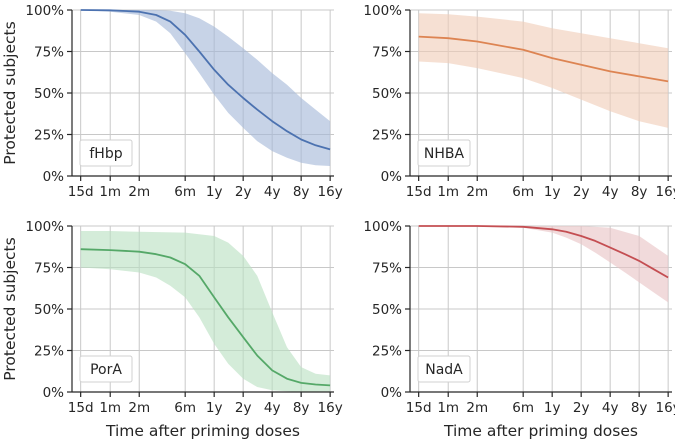 The image size is (675, 441). I want to click on panel-label: NadA, so click(444, 370).